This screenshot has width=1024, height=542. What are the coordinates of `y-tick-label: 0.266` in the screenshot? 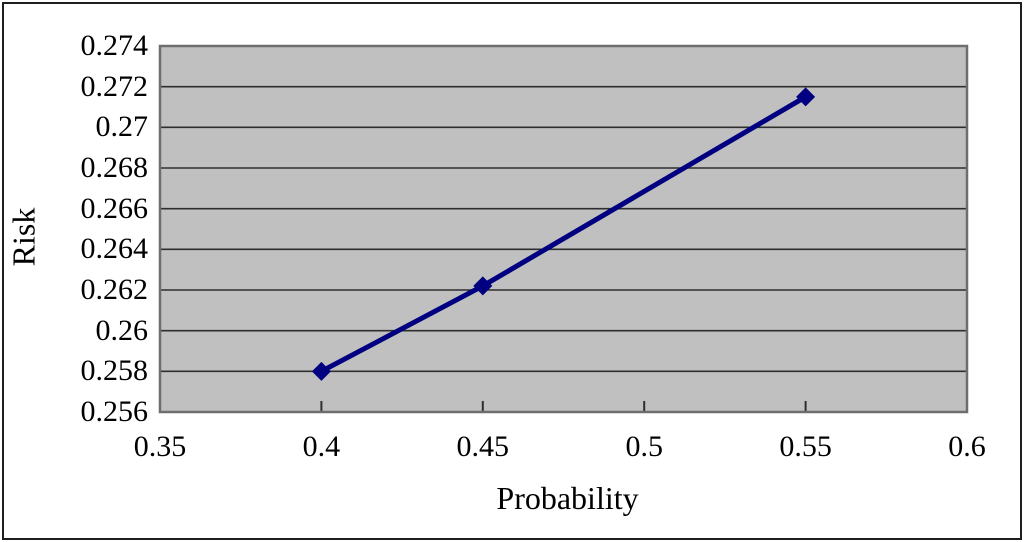 It's located at (114, 208).